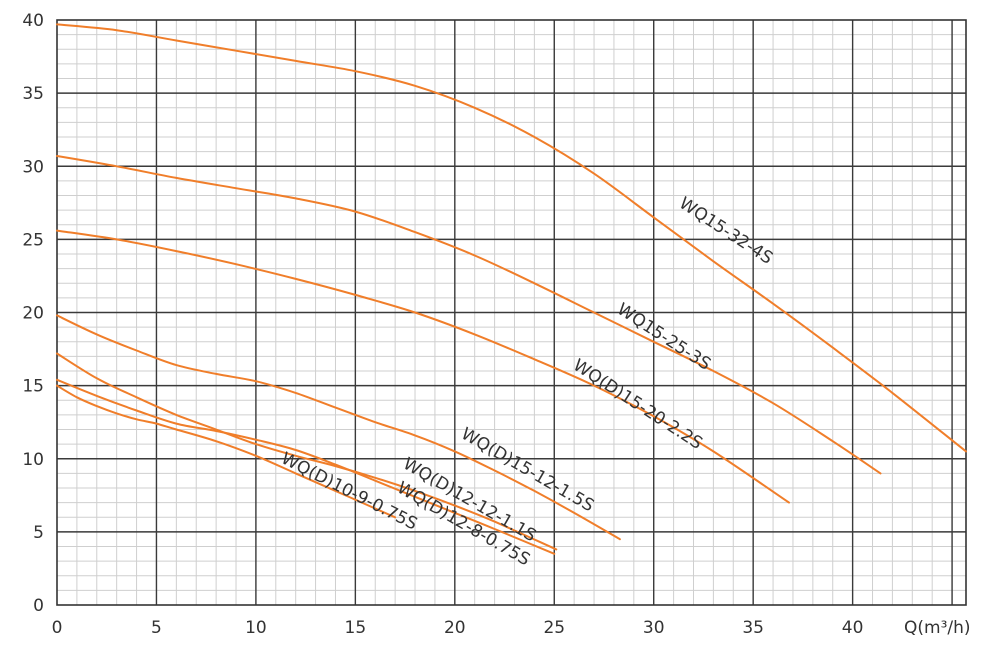 This screenshot has width=1000, height=657. I want to click on y-tick-labels: 0 5 10 15 20 25 30 35 40, so click(33, 313).